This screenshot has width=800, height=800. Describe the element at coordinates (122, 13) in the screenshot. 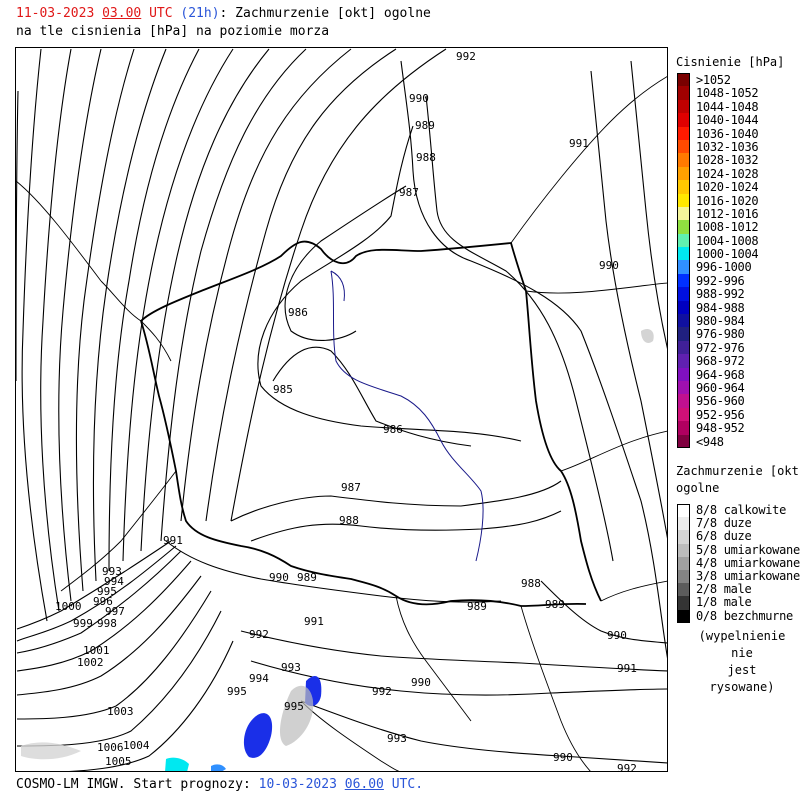

I see `forecast-hour: 03.00` at that location.